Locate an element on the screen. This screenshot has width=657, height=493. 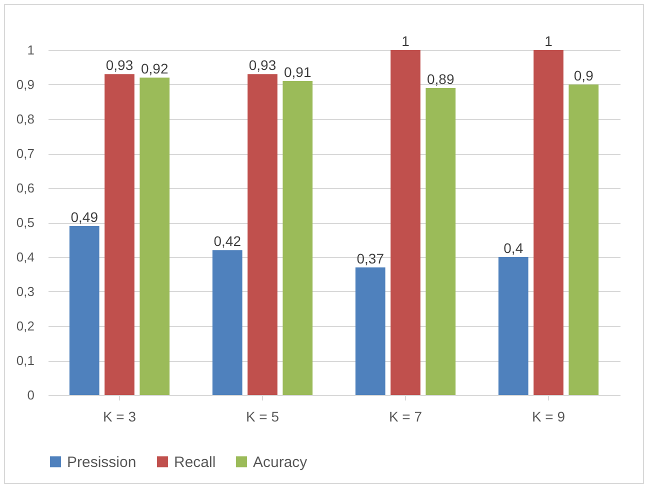
y-tick-label: 0,8 is located at coordinates (25, 119).